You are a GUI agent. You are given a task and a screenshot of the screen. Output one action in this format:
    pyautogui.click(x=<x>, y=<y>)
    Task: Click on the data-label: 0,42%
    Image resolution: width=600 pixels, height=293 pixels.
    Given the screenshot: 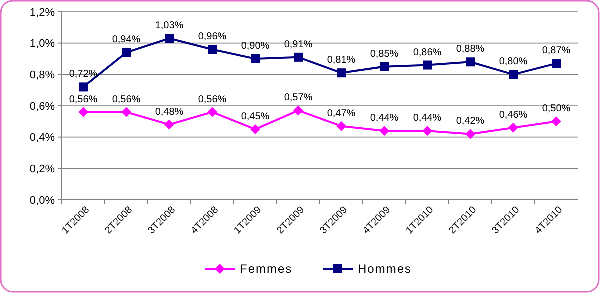 What is the action you would take?
    pyautogui.click(x=470, y=122)
    